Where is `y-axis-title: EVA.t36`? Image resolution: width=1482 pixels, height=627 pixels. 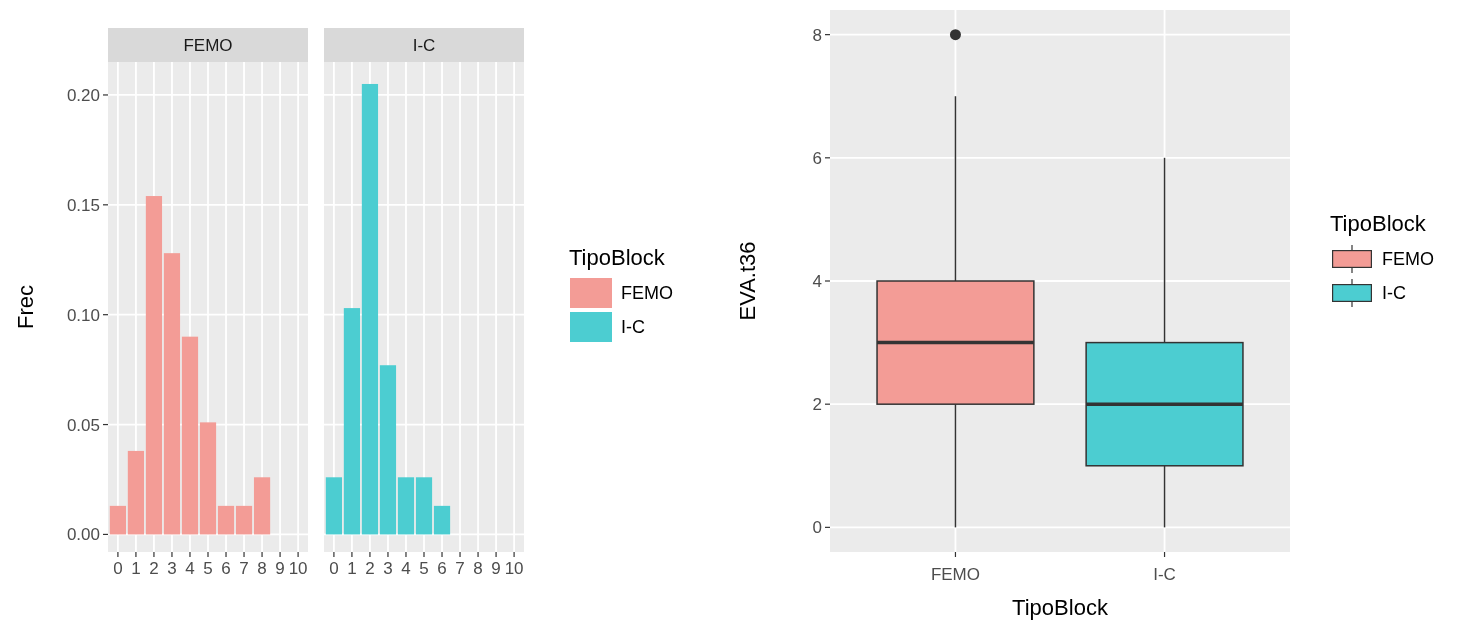 y-axis-title: EVA.t36 is located at coordinates (747, 281).